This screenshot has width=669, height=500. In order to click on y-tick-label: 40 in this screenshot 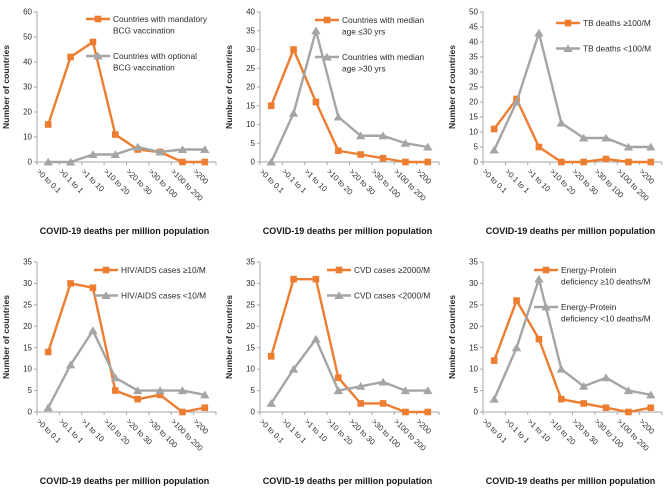, I will do `click(250, 12)`.